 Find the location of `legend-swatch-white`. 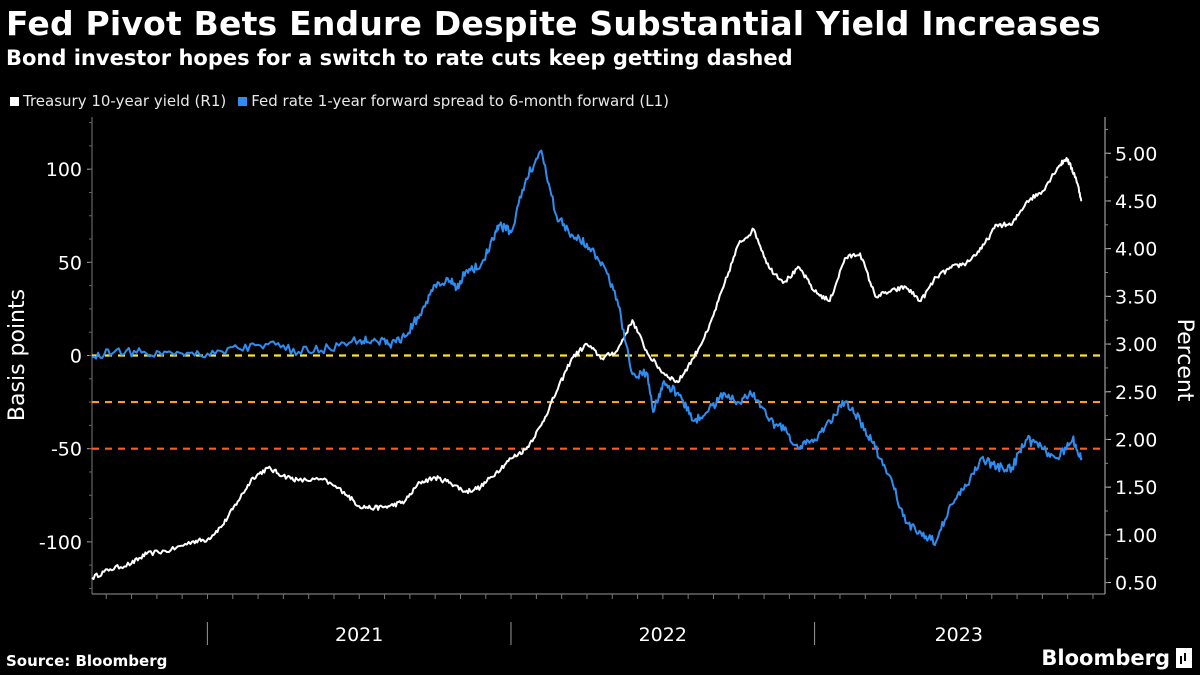

legend-swatch-white is located at coordinates (14, 101).